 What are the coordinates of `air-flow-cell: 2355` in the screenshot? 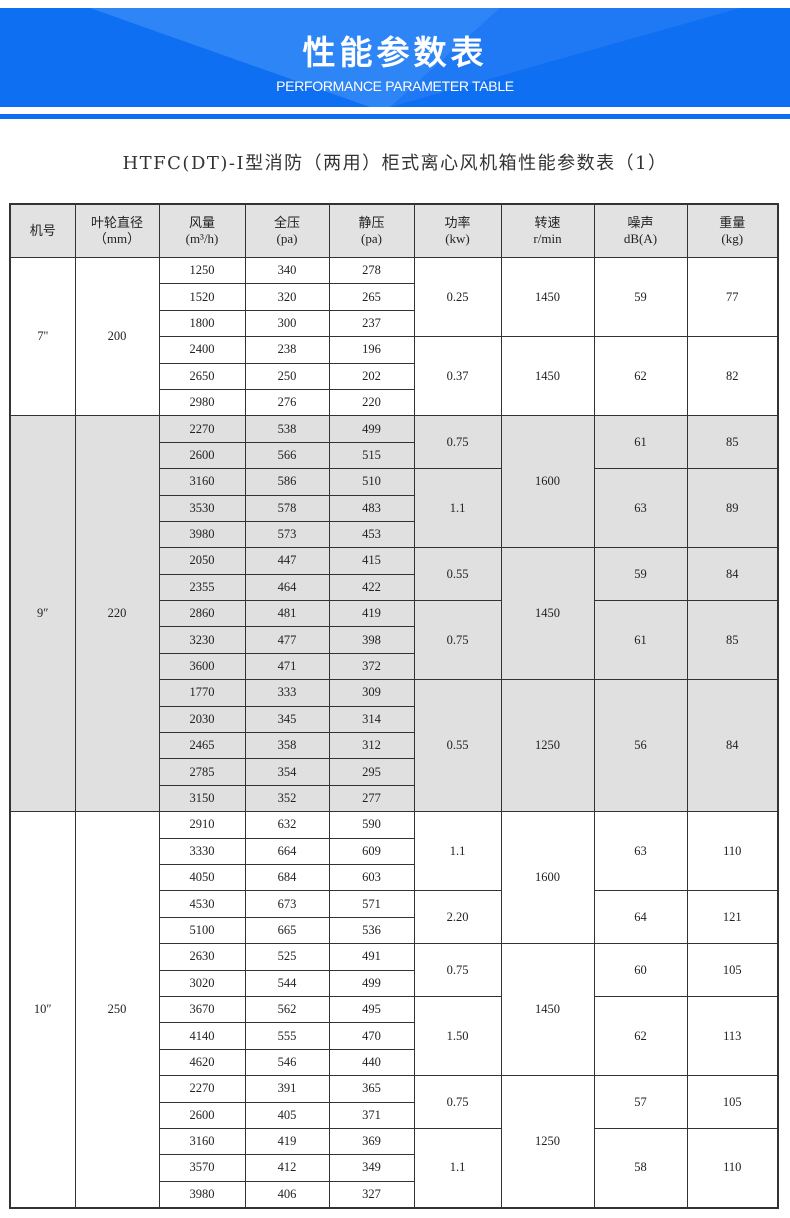 It's located at (202, 587).